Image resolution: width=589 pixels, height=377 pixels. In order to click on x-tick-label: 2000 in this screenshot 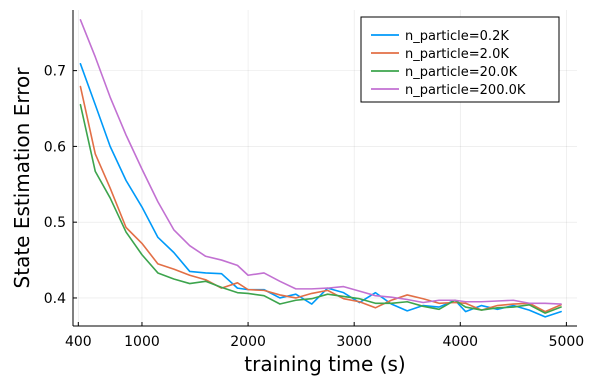, I will do `click(248, 342)`.